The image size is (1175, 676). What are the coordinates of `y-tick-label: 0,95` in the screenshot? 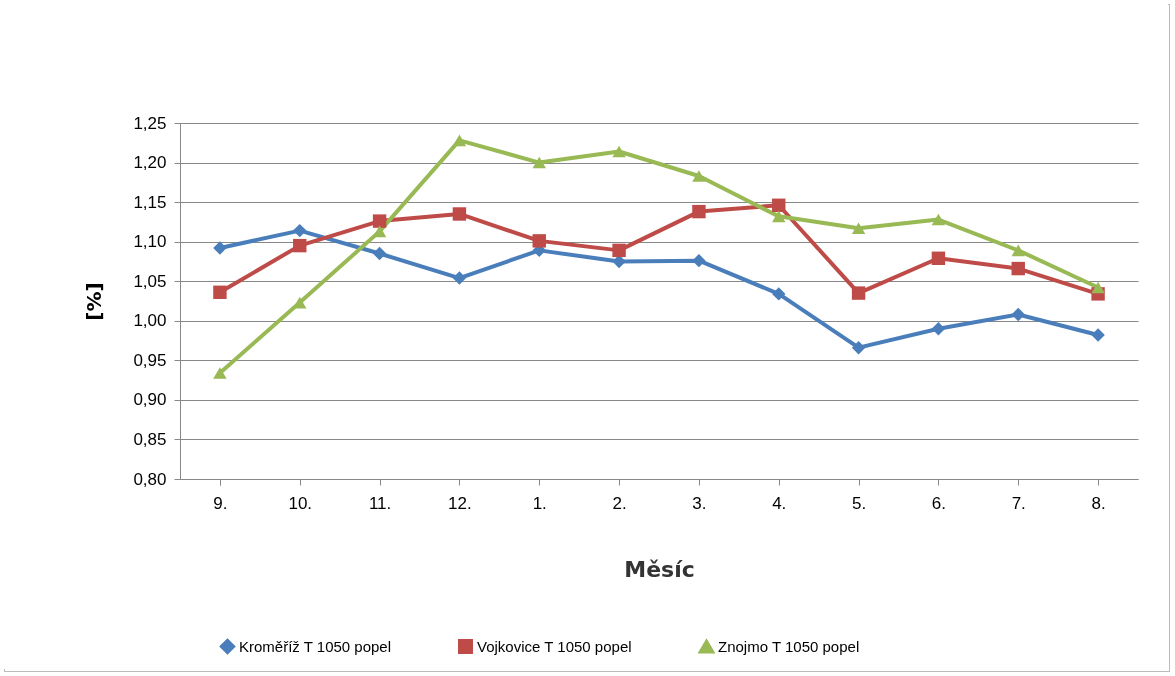 It's located at (150, 360).